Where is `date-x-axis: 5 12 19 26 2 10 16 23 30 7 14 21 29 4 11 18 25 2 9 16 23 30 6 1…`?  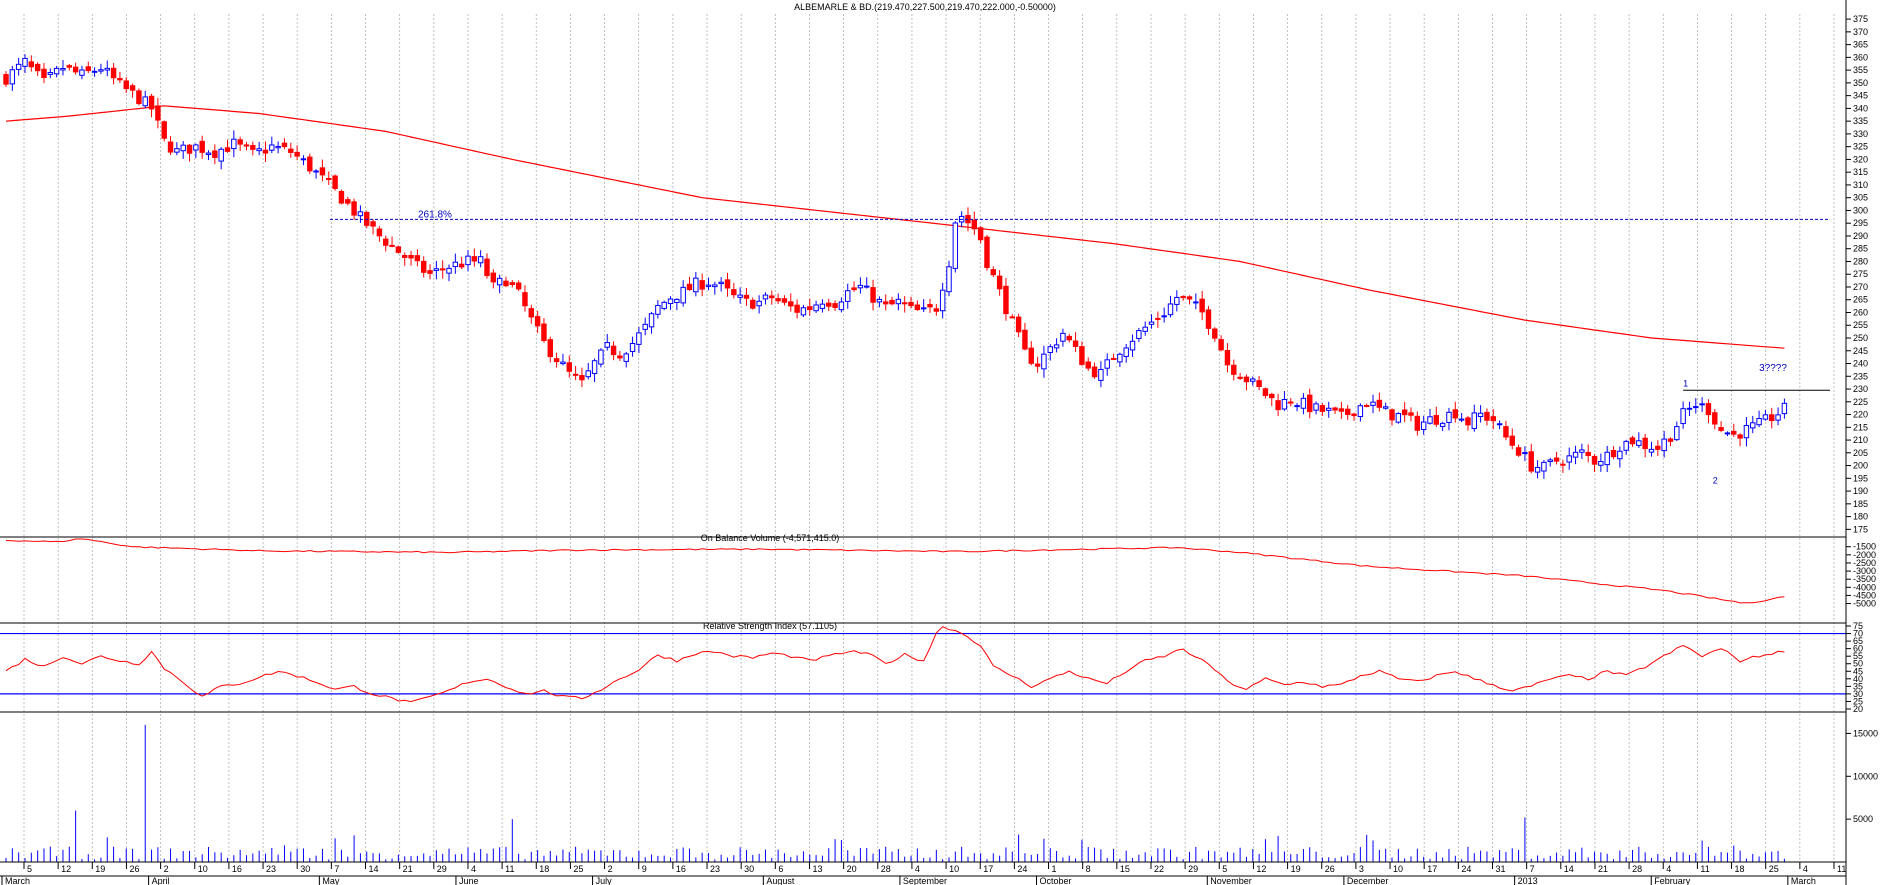 date-x-axis: 5 12 19 26 2 10 16 23 30 7 14 21 29 4 11 18 25 2 9 16 23 30 6 1… is located at coordinates (923, 873).